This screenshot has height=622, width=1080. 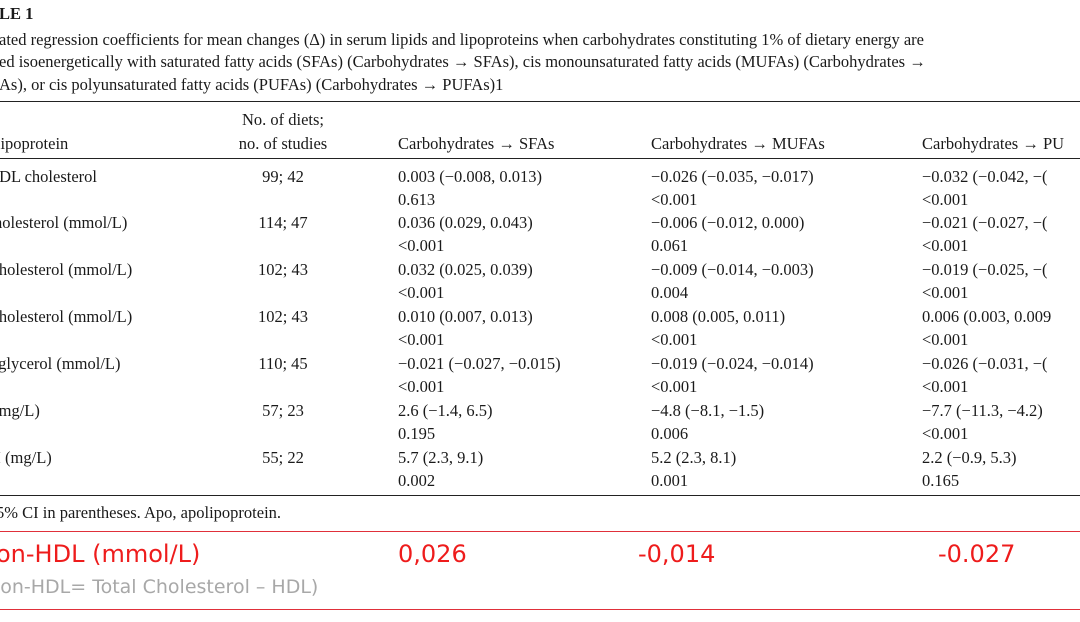 I want to click on annotation-top-line, so click(x=540, y=531).